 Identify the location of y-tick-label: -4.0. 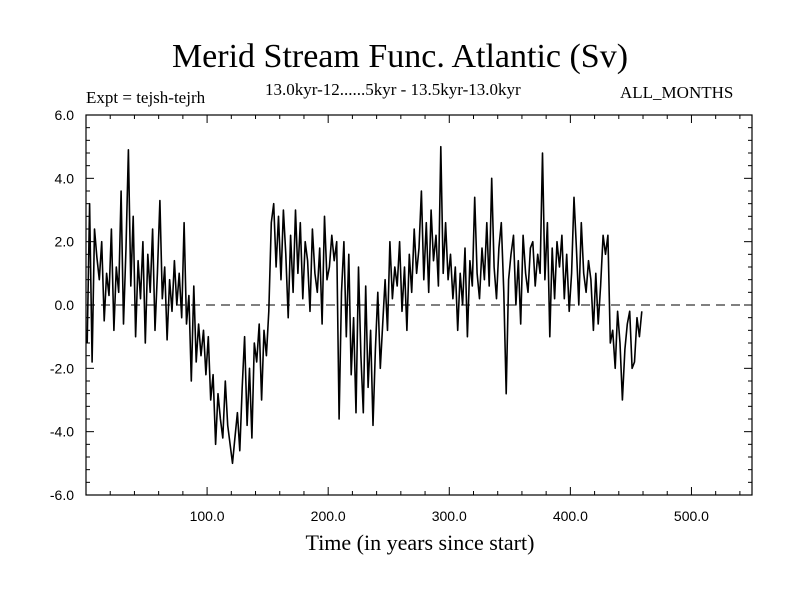
(62, 432).